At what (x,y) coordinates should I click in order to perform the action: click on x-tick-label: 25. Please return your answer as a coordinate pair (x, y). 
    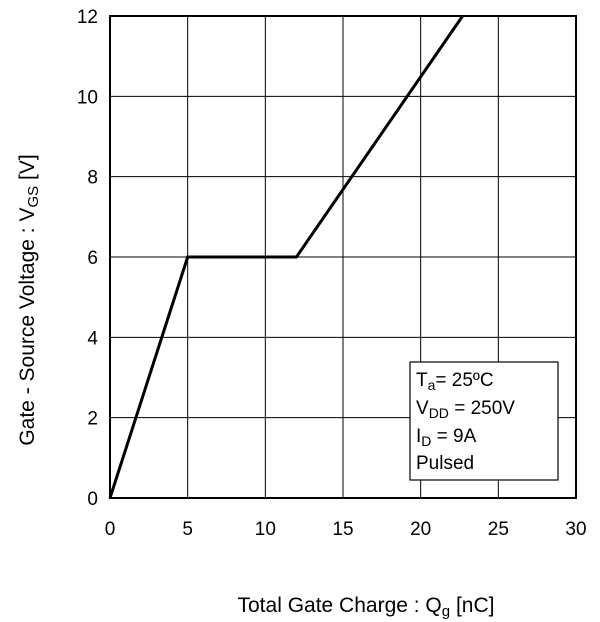
    Looking at the image, I should click on (498, 529).